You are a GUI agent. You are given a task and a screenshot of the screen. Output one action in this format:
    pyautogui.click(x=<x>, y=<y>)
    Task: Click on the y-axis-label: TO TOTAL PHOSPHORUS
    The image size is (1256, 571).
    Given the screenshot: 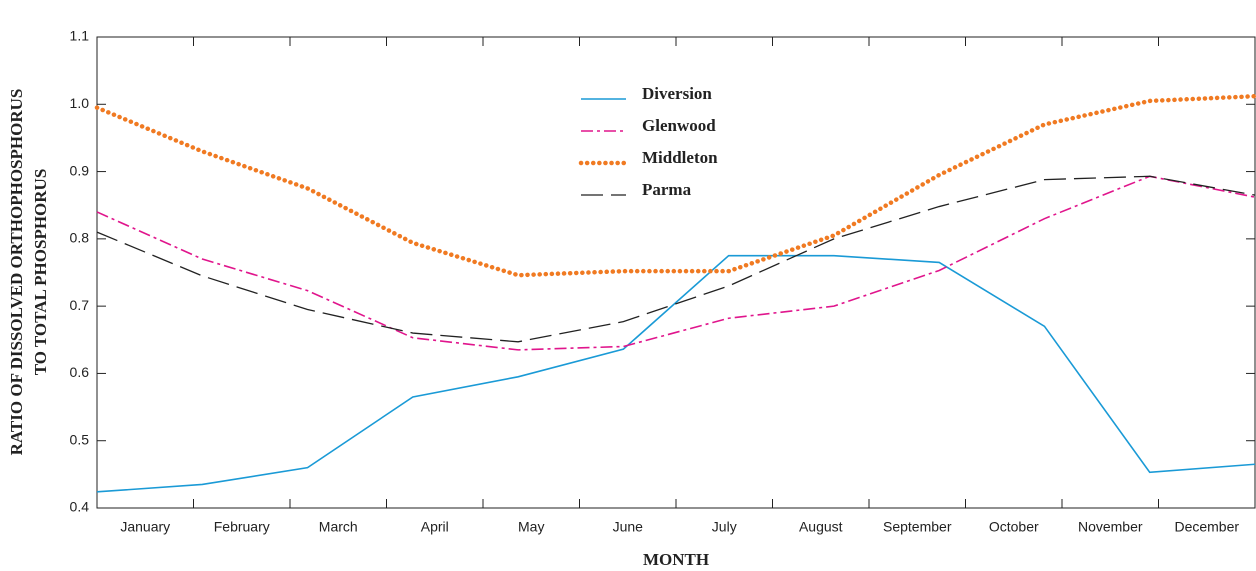 What is the action you would take?
    pyautogui.click(x=40, y=272)
    